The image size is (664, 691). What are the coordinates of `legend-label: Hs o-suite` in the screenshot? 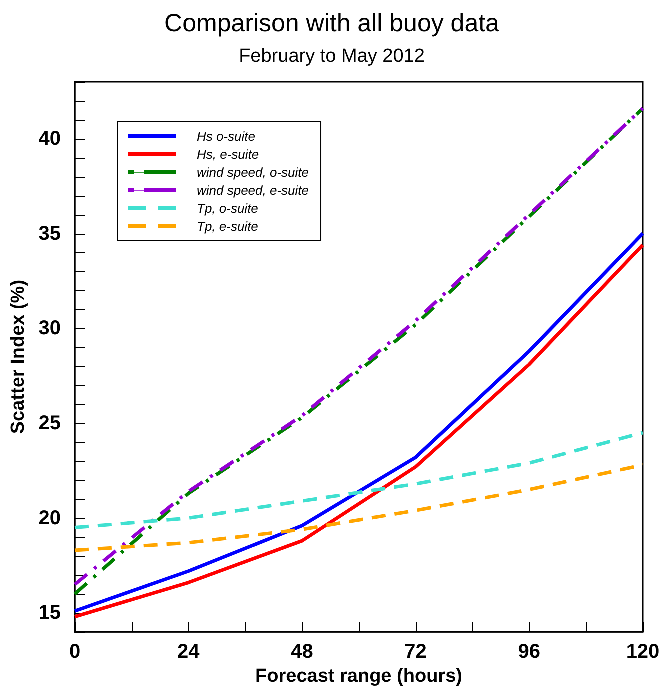 It's located at (226, 136).